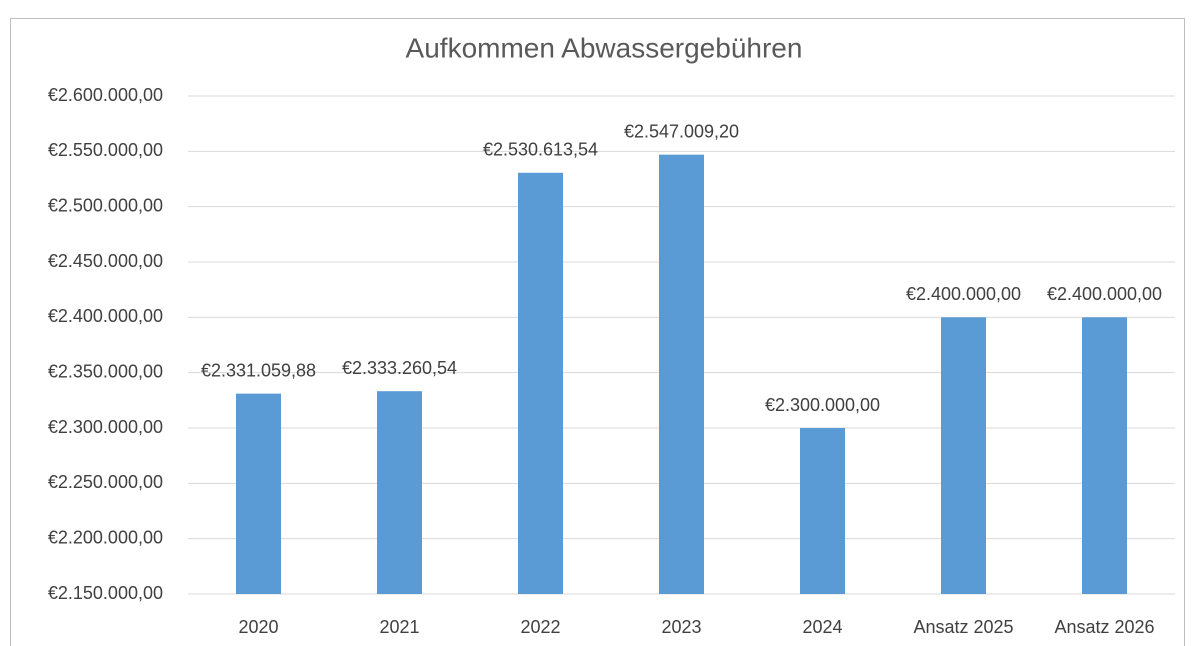  What do you see at coordinates (105, 95) in the screenshot?
I see `y-tick-label: €2.600.000,00` at bounding box center [105, 95].